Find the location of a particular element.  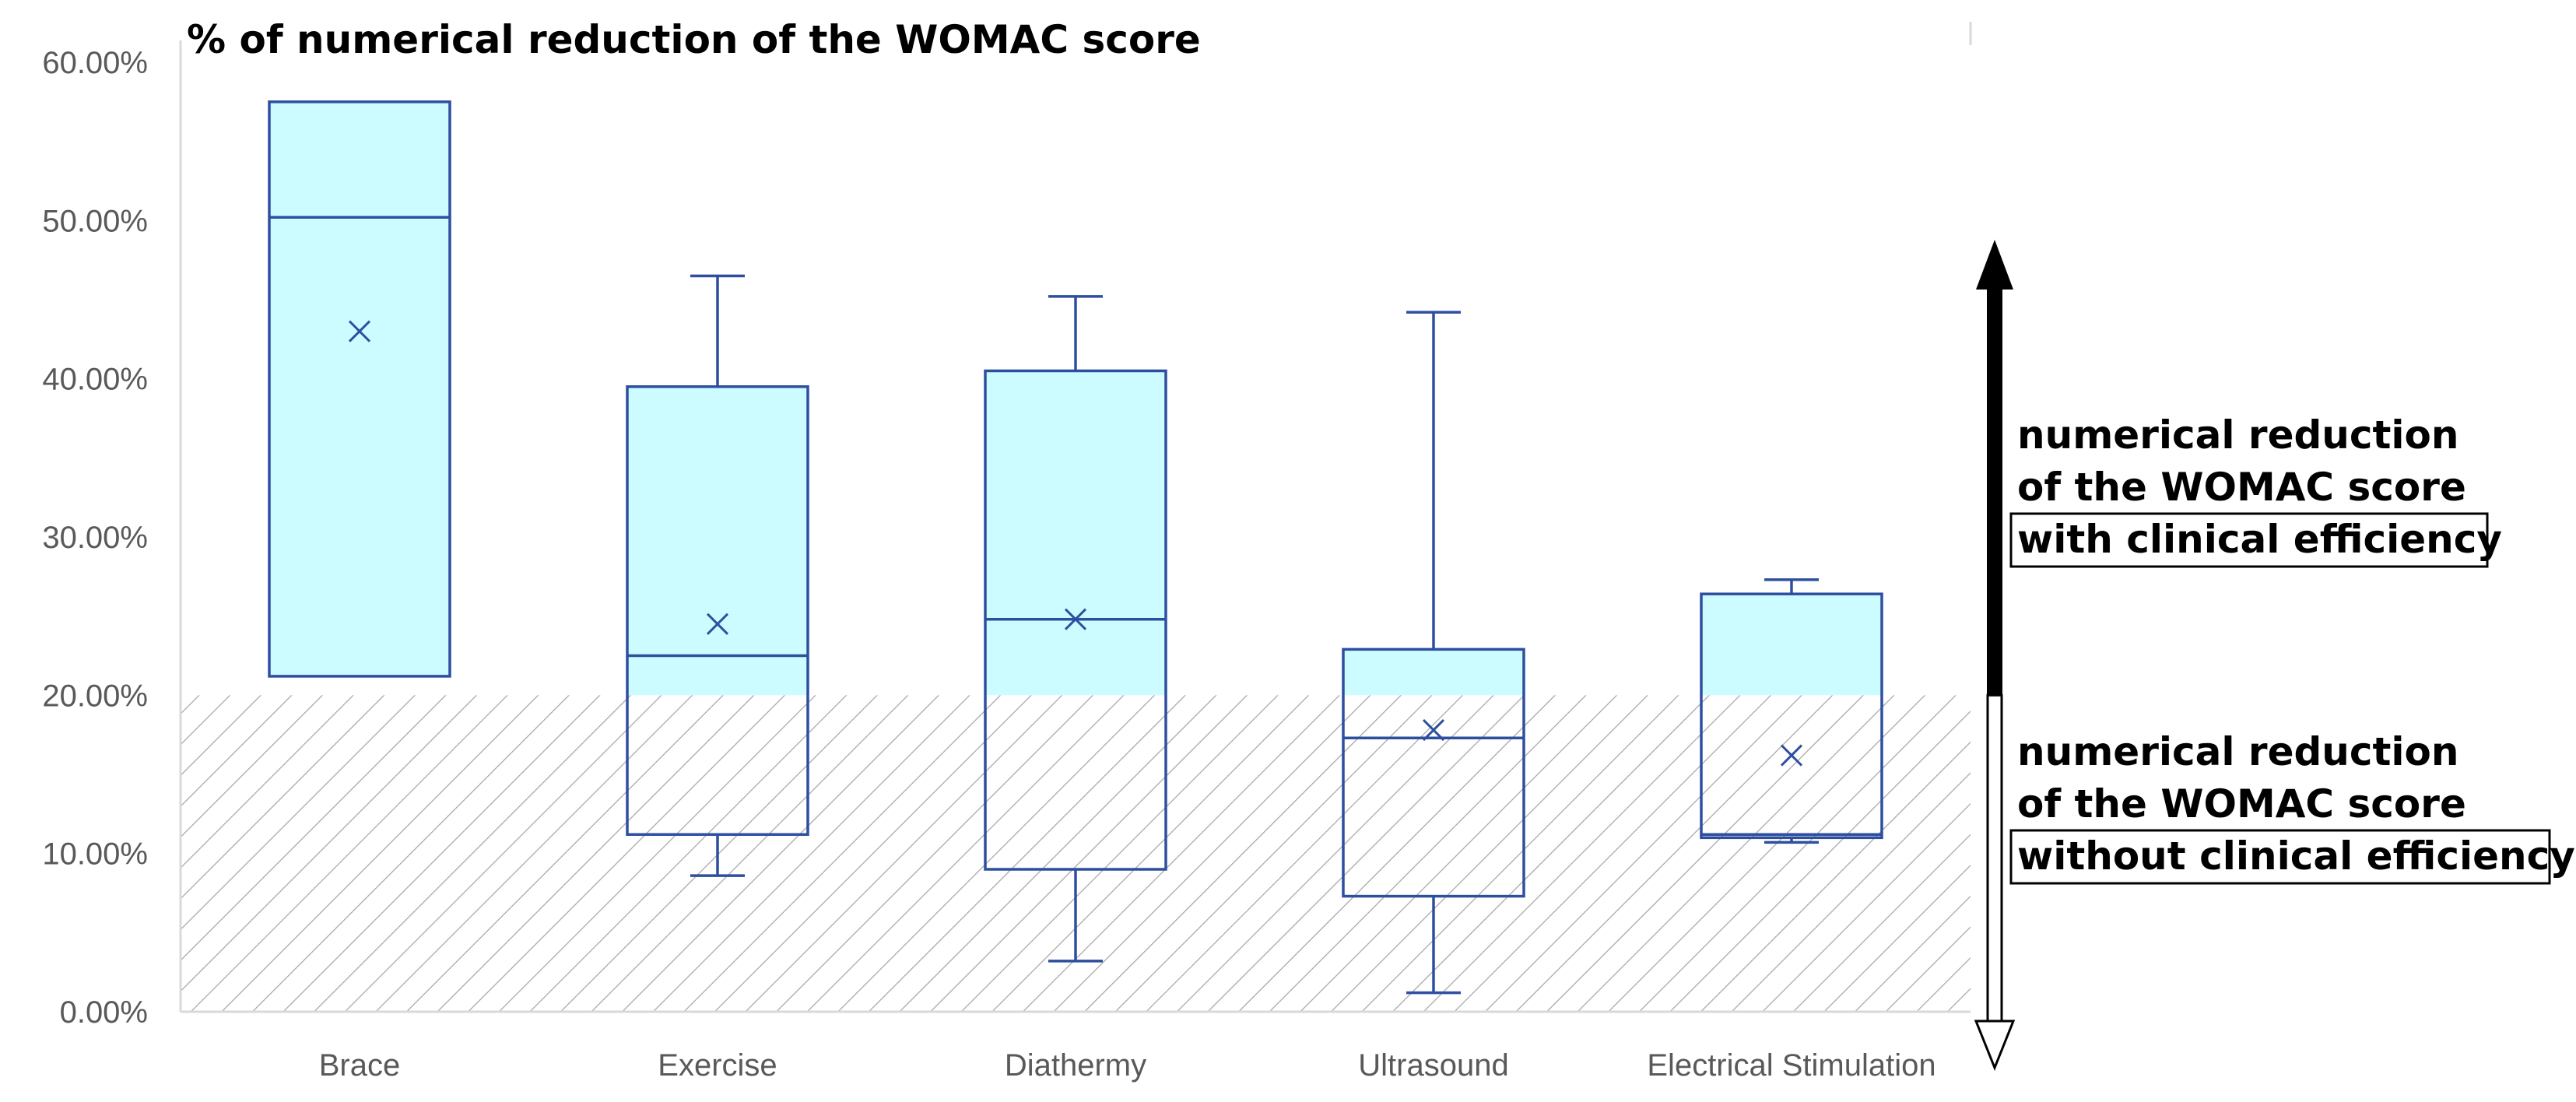

y-tick-label: 50.00% is located at coordinates (95, 221).